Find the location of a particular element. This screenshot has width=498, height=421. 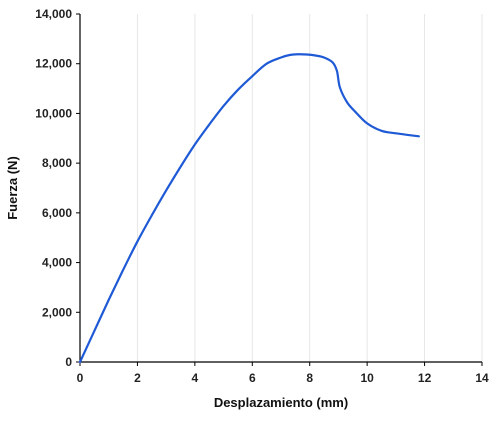

y-tick-label-7: 14,000 is located at coordinates (53, 14).